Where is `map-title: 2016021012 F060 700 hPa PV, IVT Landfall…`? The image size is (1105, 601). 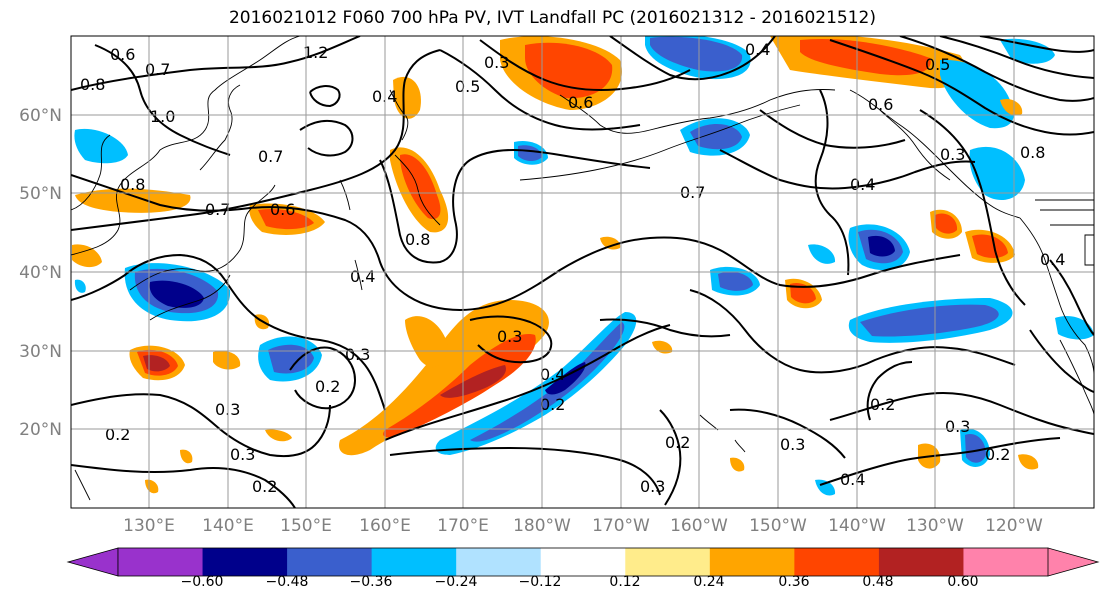
map-title: 2016021012 F060 700 hPa PV, IVT Landfall… is located at coordinates (552, 18).